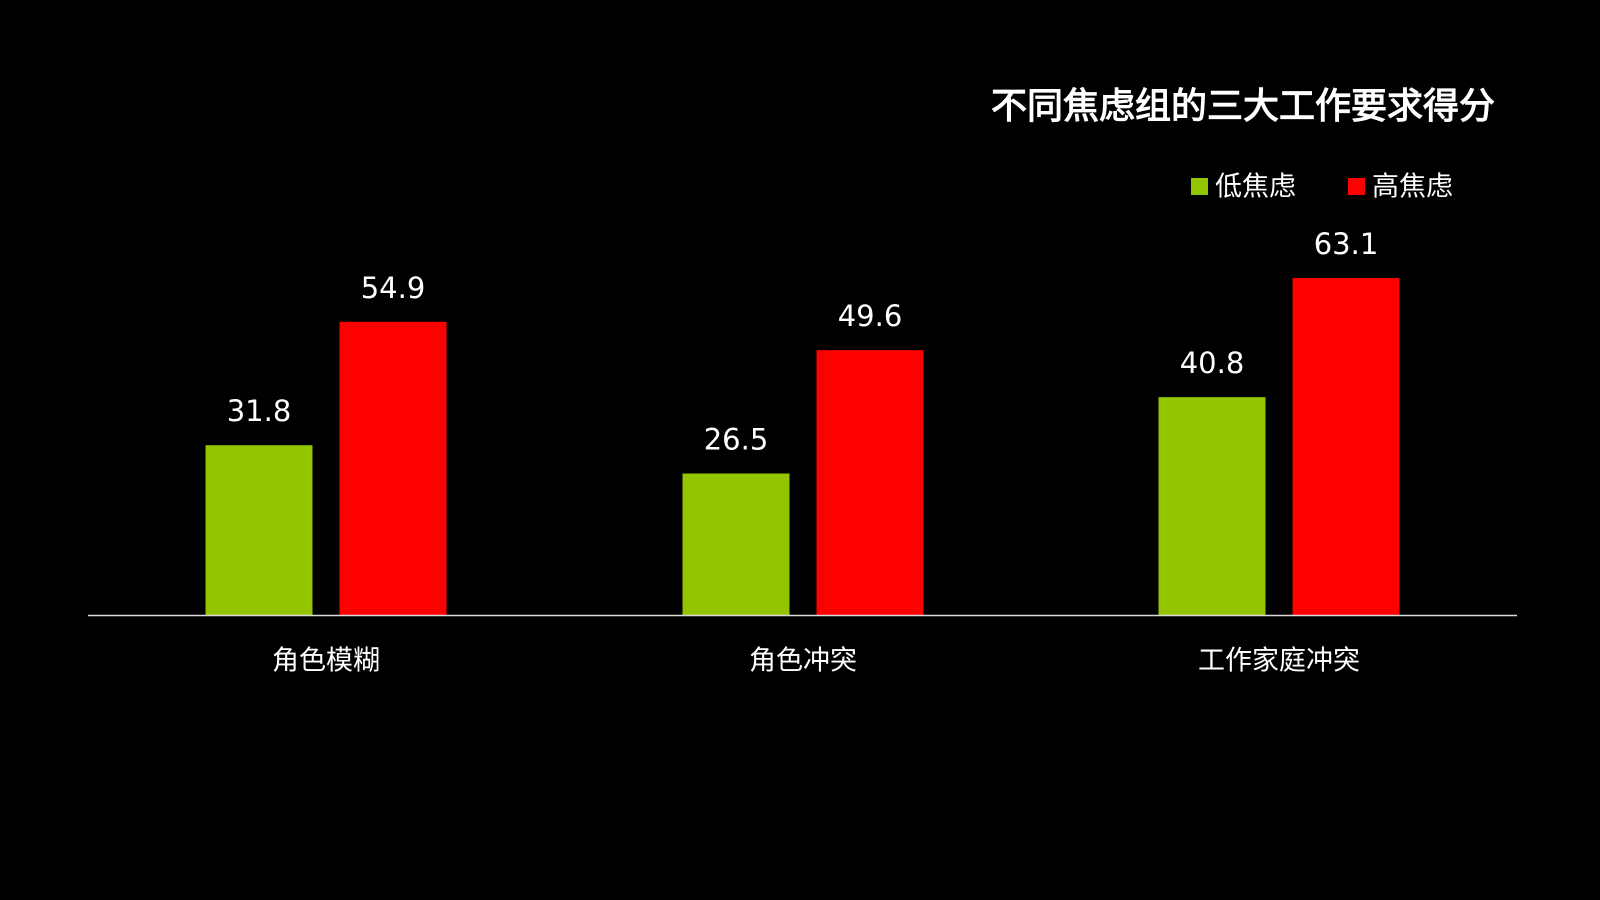  What do you see at coordinates (870, 316) in the screenshot?
I see `value-label: 49.6` at bounding box center [870, 316].